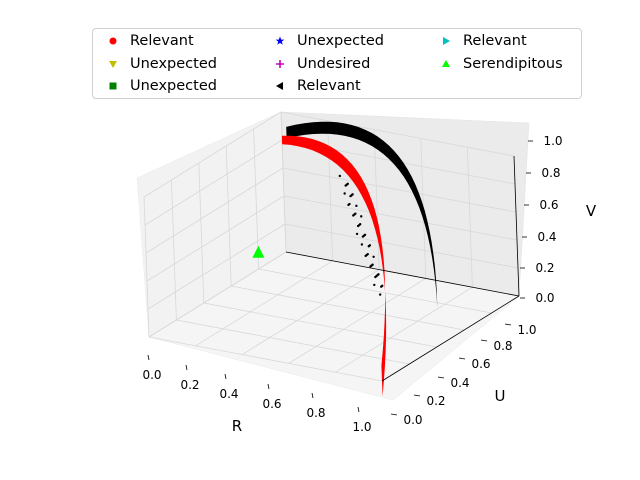  Describe the element at coordinates (513, 63) in the screenshot. I see `legend-label: Serendipitous` at that location.